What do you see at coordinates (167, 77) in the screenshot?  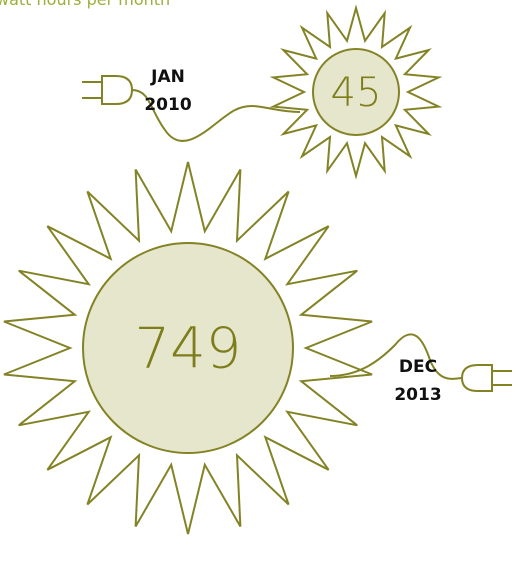 I see `date-month: JAN` at bounding box center [167, 77].